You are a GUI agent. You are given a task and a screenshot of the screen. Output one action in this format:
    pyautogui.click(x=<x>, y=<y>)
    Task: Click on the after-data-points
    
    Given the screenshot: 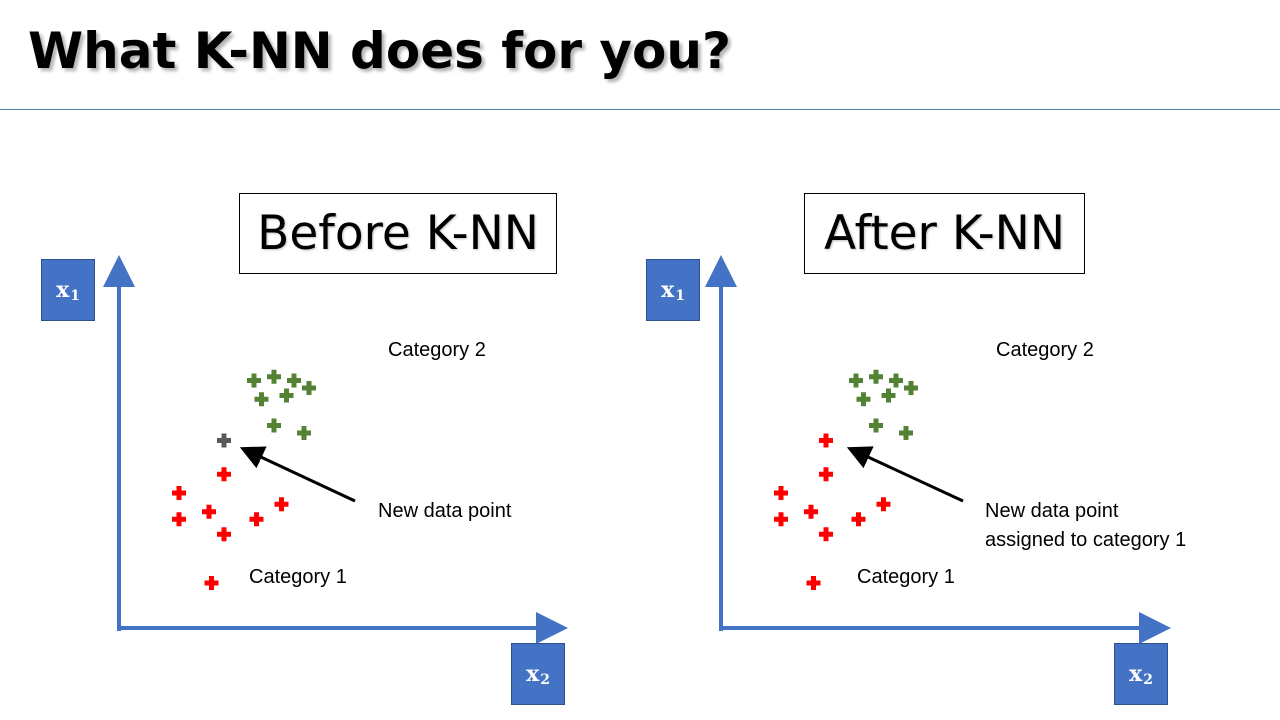 What is the action you would take?
    pyautogui.click(x=846, y=479)
    